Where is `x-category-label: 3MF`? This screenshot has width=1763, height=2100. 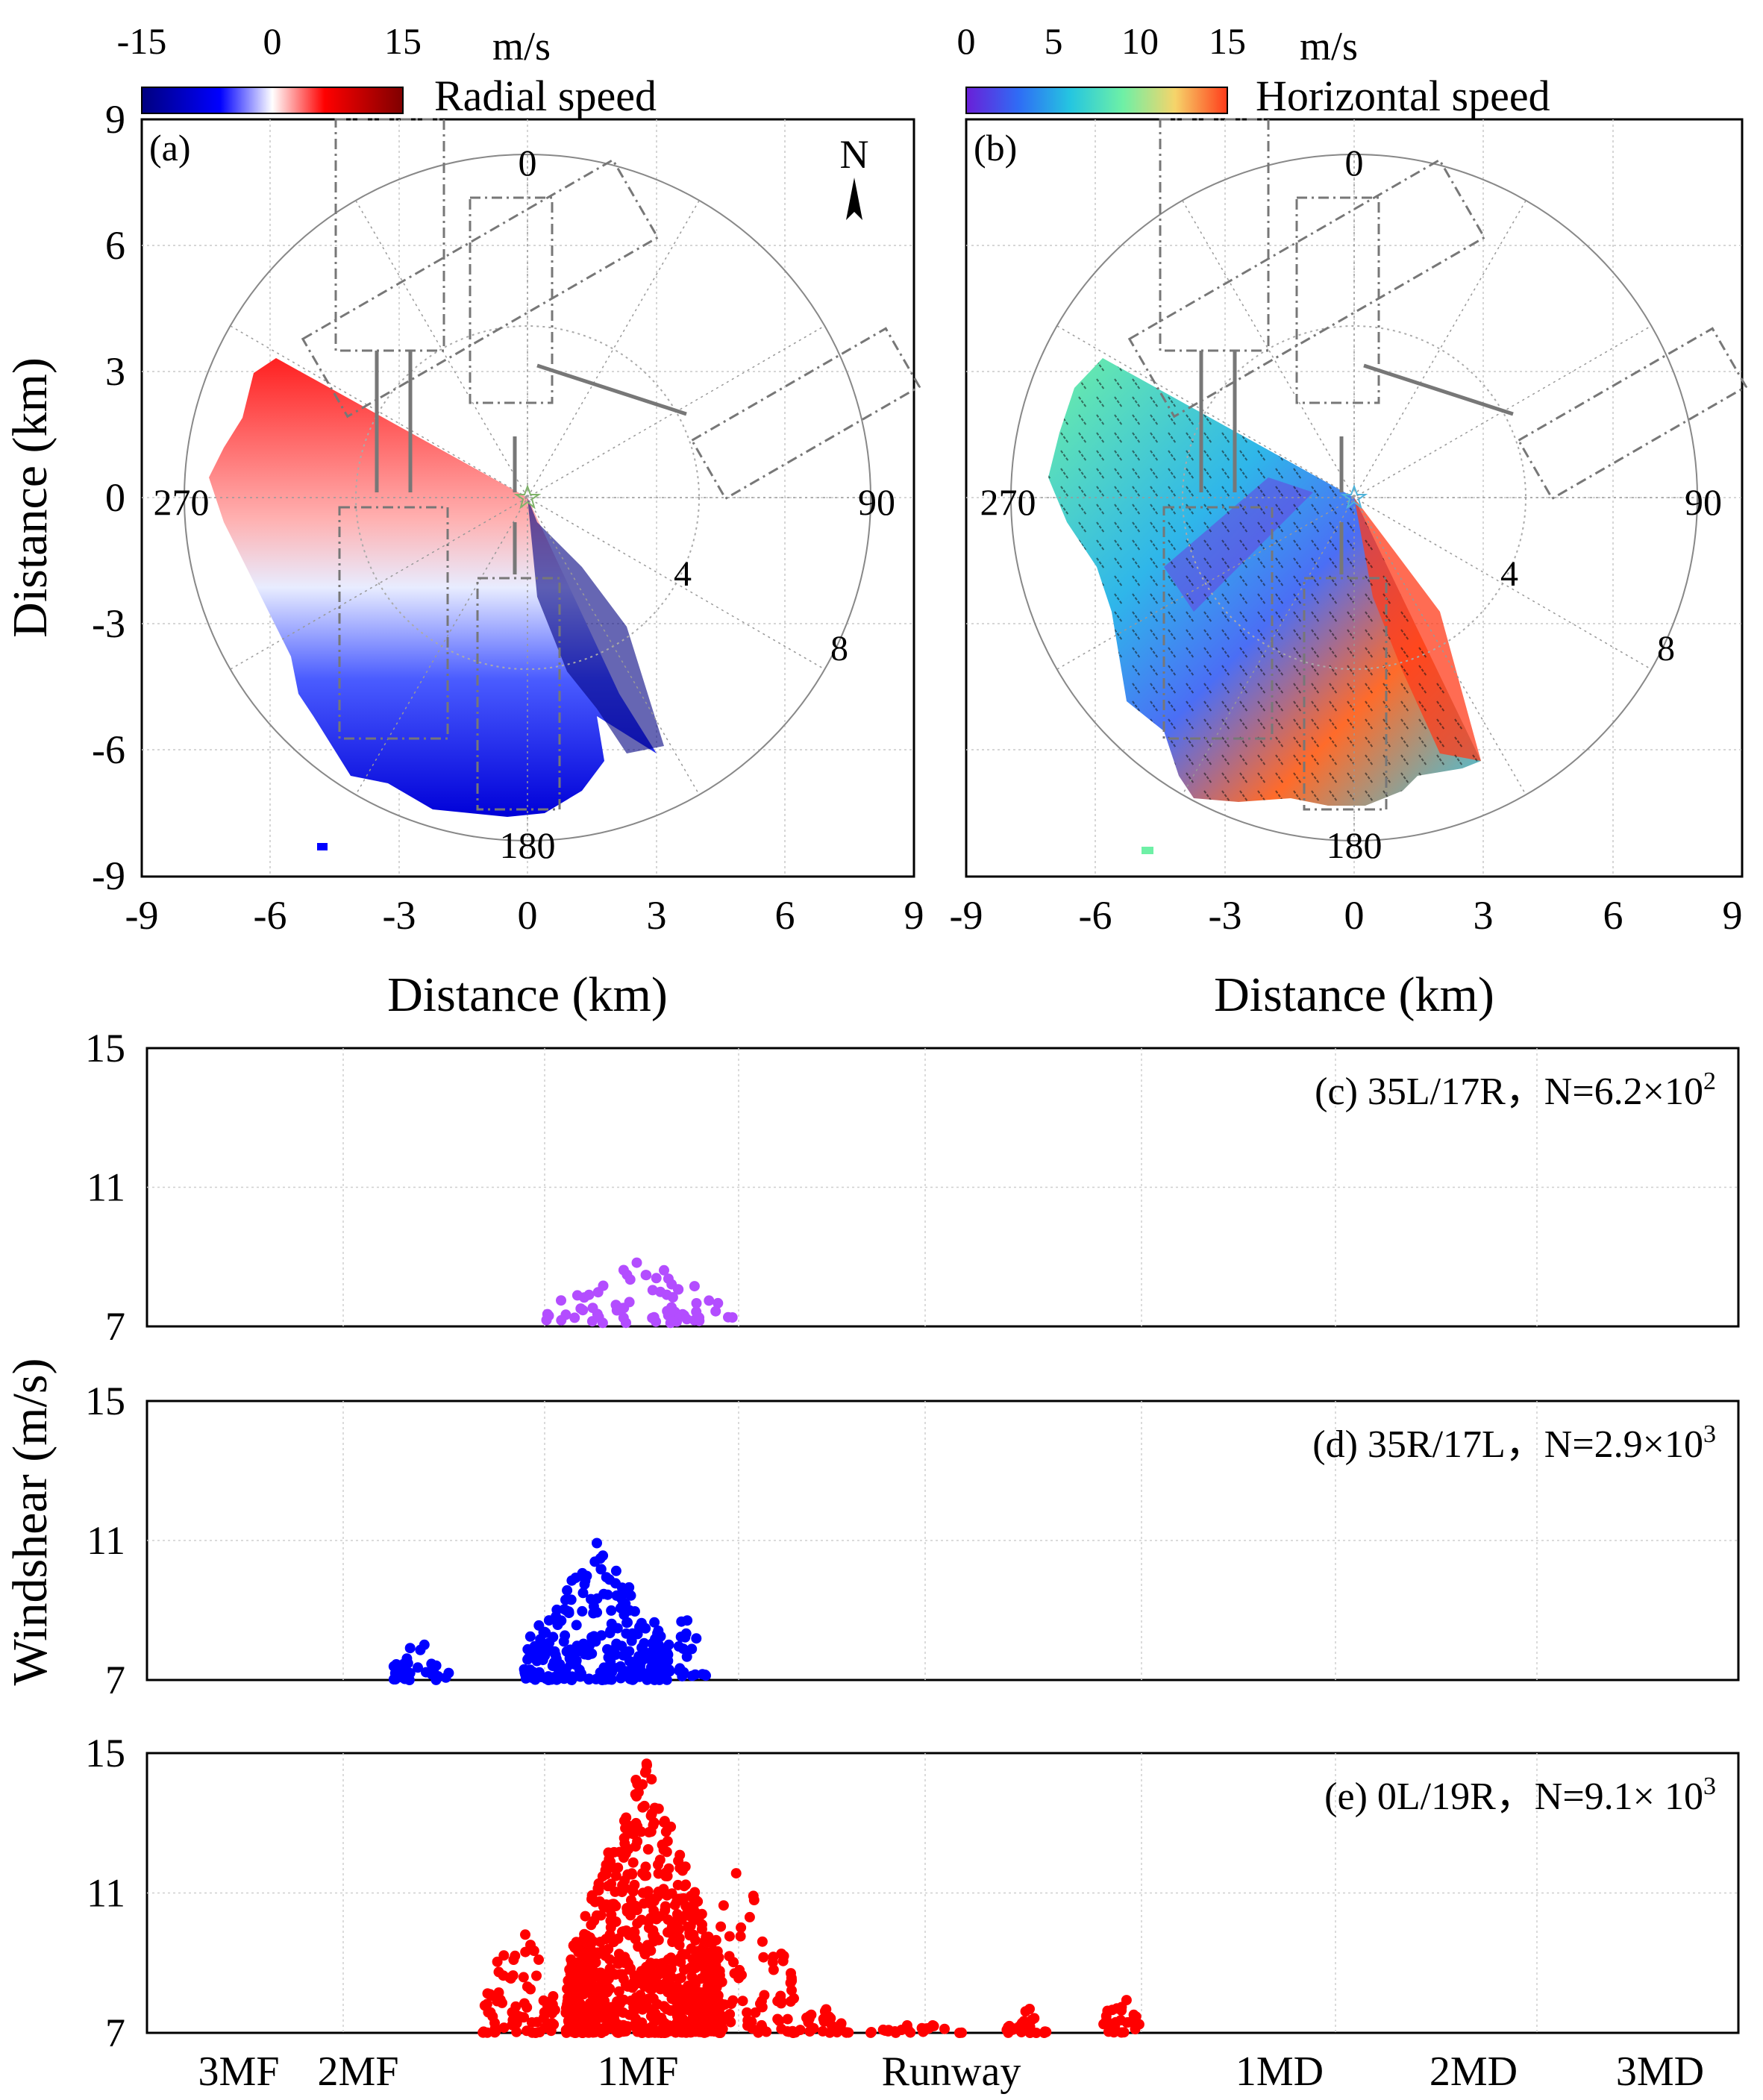
x-category-label: 3MF is located at coordinates (239, 2072).